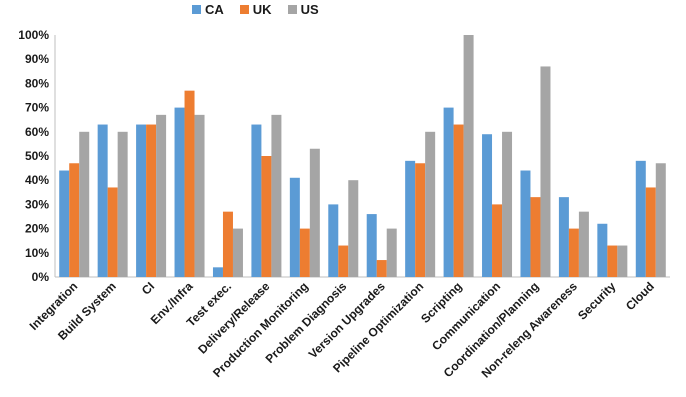  Describe the element at coordinates (214, 9) in the screenshot. I see `legend-label-ca: CA` at that location.